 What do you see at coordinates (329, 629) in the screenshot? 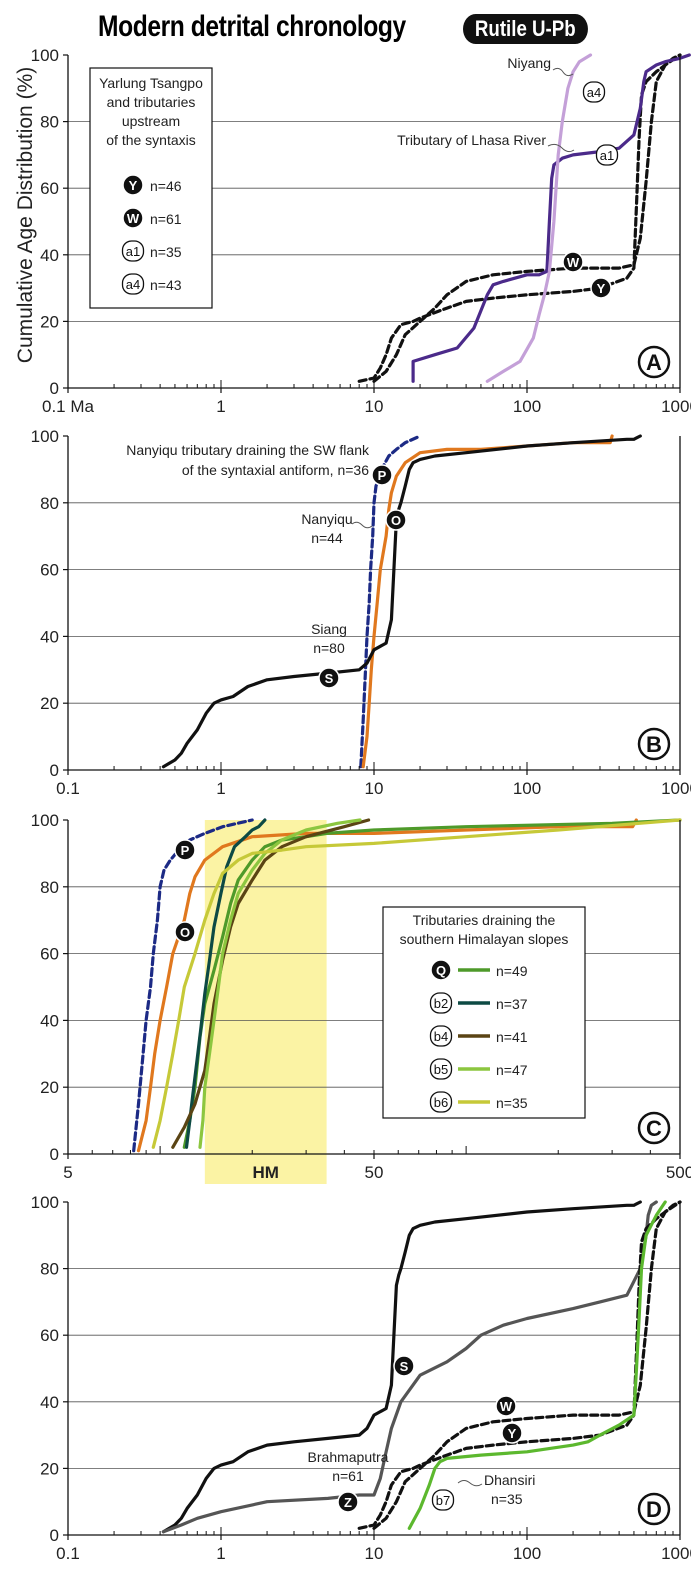
I see `annotation-siang: Siang` at bounding box center [329, 629].